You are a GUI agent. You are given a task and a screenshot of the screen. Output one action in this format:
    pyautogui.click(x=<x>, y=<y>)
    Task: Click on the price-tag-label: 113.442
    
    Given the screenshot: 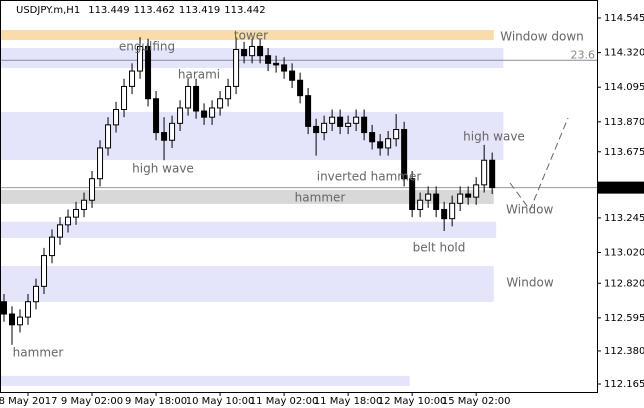 What is the action you would take?
    pyautogui.click(x=624, y=188)
    